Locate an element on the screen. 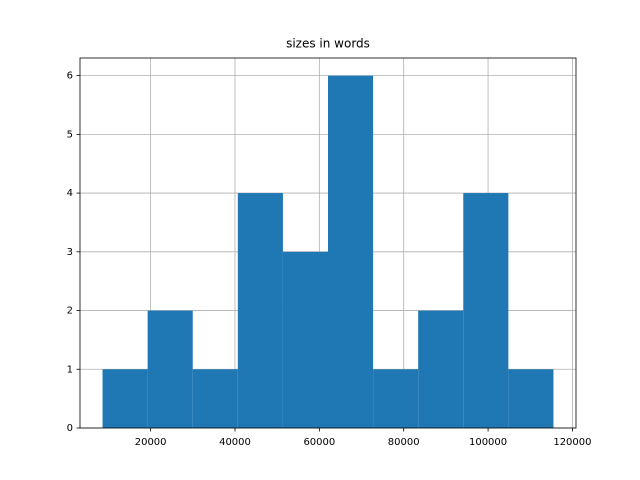 The width and height of the screenshot is (640, 480). x-tick-label: 60000 is located at coordinates (319, 442).